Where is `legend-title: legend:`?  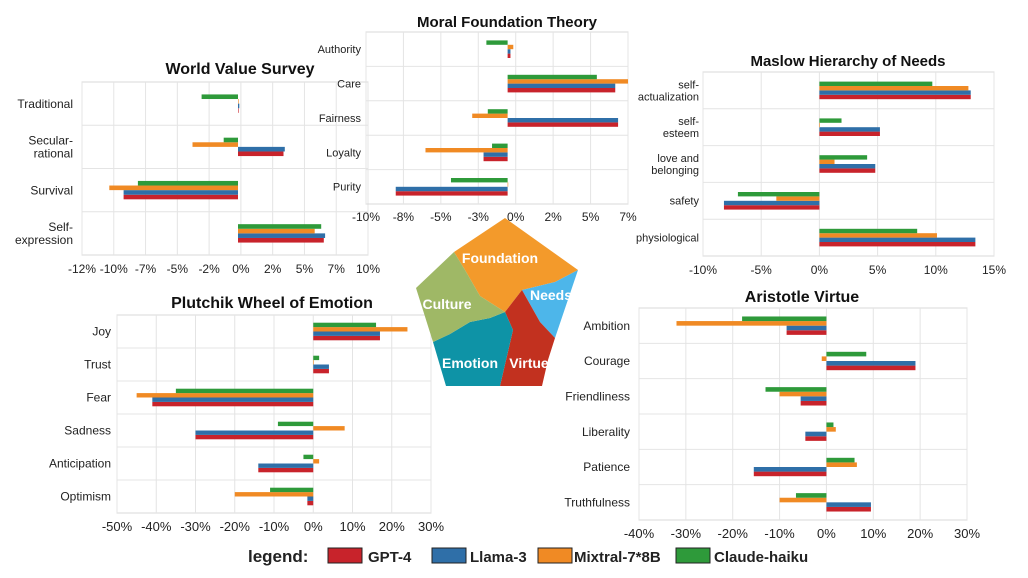
legend-title: legend: is located at coordinates (278, 556).